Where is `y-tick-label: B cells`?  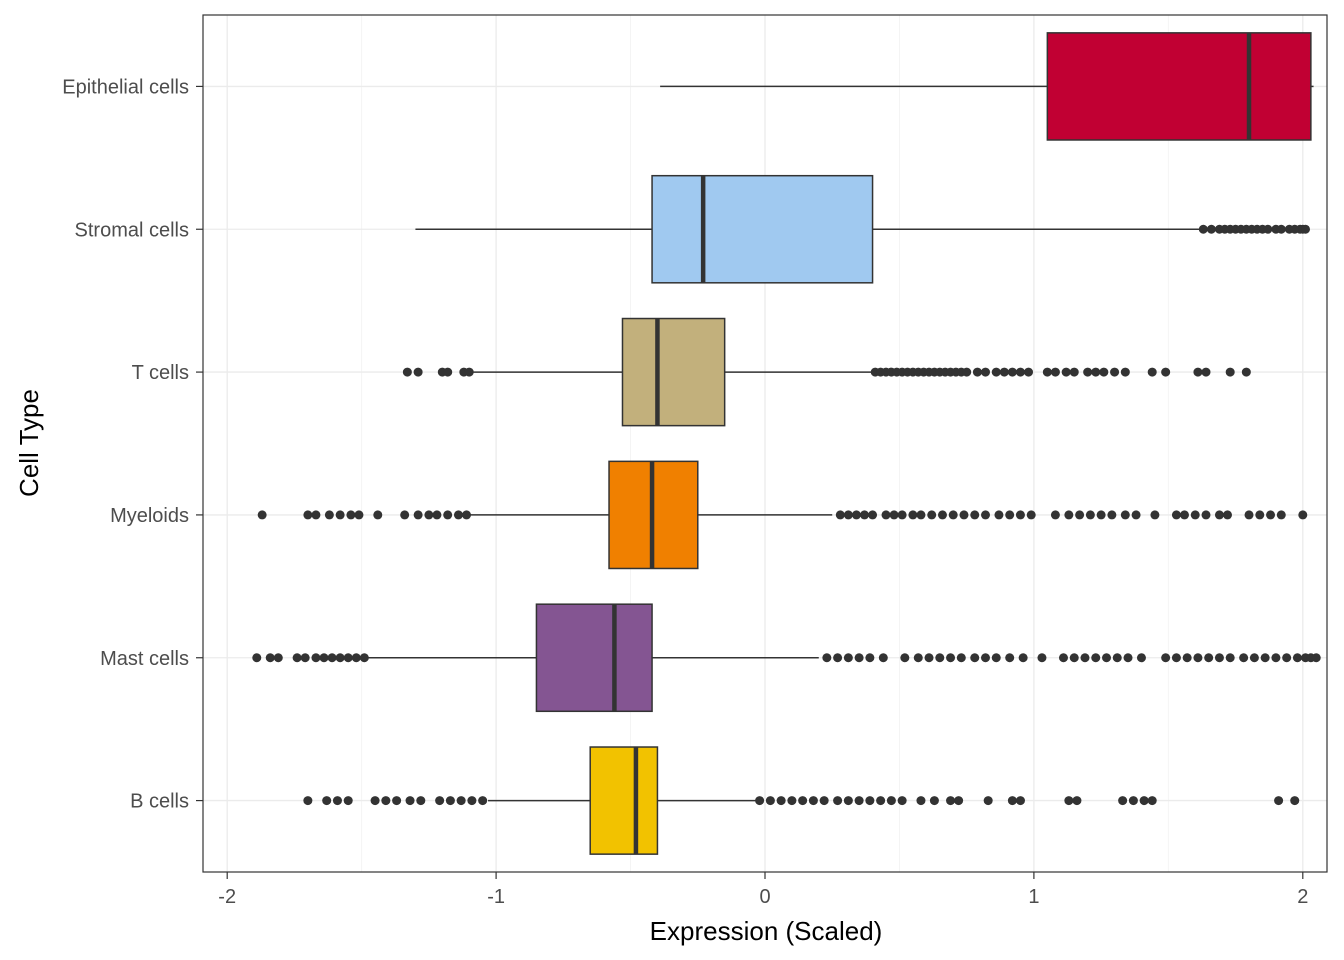 y-tick-label: B cells is located at coordinates (159, 802).